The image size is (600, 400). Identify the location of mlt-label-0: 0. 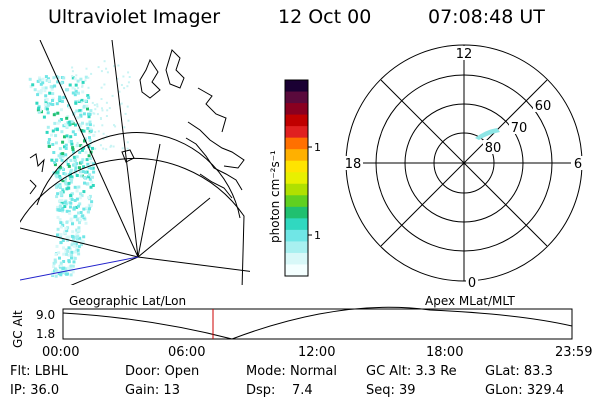
(472, 283).